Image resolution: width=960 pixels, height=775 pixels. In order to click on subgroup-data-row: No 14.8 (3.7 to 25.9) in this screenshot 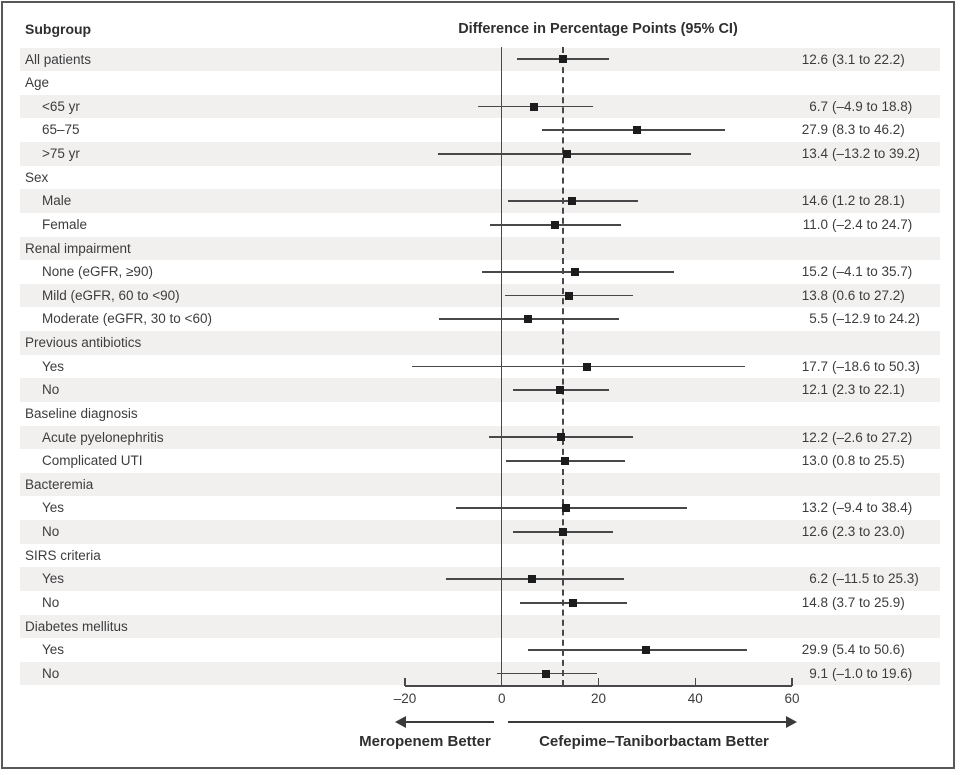, I will do `click(480, 603)`.